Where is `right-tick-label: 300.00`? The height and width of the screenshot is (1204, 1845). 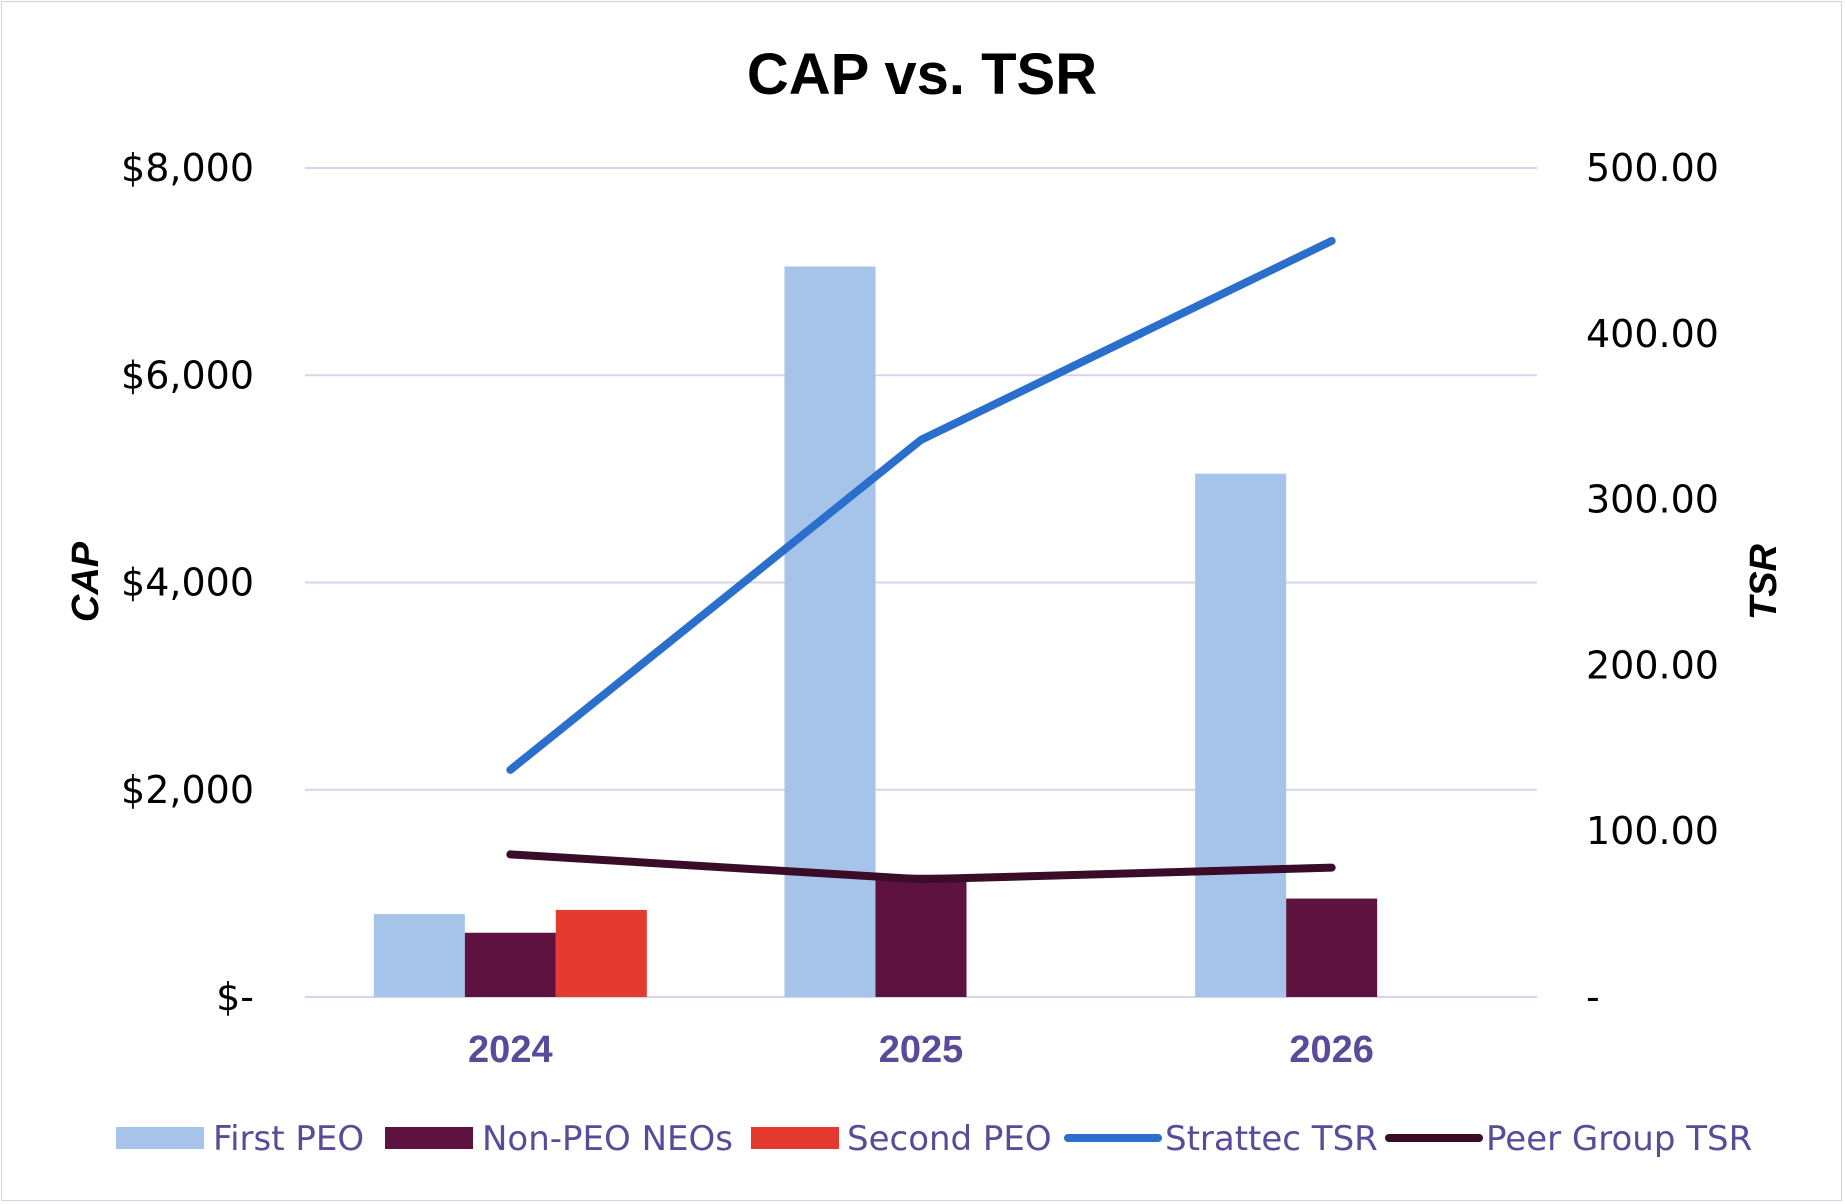 right-tick-label: 300.00 is located at coordinates (1652, 500).